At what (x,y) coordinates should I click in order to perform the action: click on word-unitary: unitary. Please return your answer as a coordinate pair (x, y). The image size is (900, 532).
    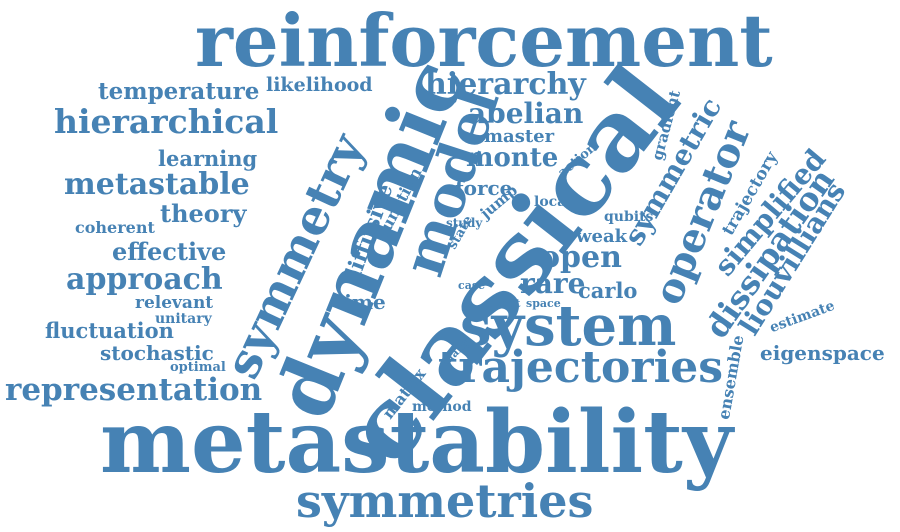
    Looking at the image, I should click on (183, 319).